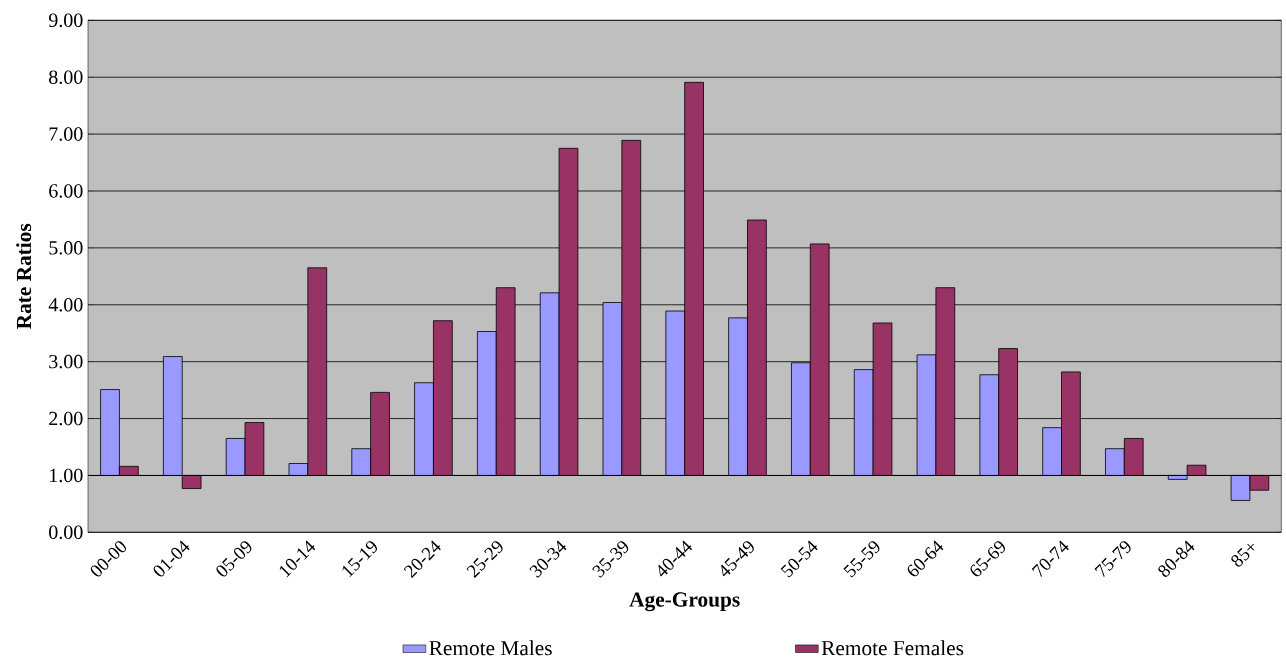 The image size is (1286, 663). I want to click on x-tick-label: 85+, so click(1243, 555).